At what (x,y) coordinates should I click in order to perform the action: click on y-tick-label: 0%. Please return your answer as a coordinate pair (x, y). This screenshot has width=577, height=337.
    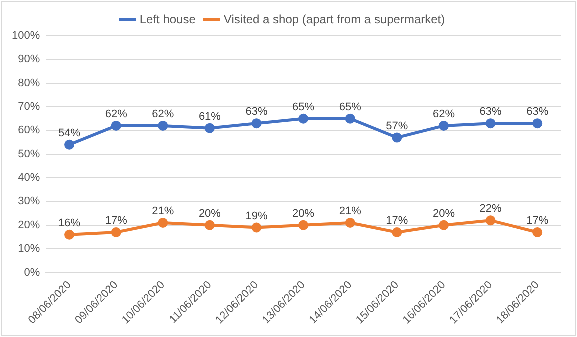
    Looking at the image, I should click on (32, 272).